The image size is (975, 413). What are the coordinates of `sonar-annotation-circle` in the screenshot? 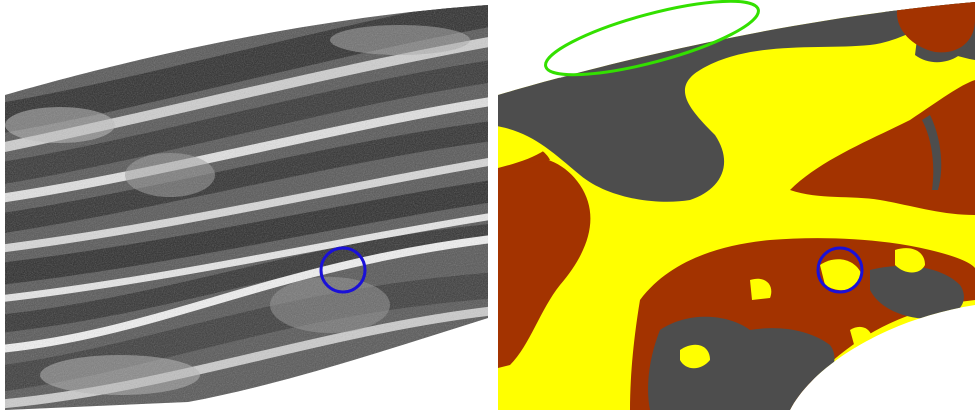 It's located at (343, 270).